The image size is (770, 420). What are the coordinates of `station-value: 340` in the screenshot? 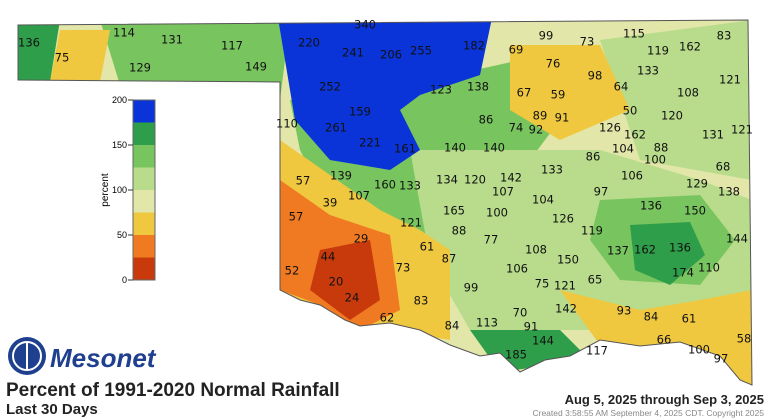 It's located at (365, 25).